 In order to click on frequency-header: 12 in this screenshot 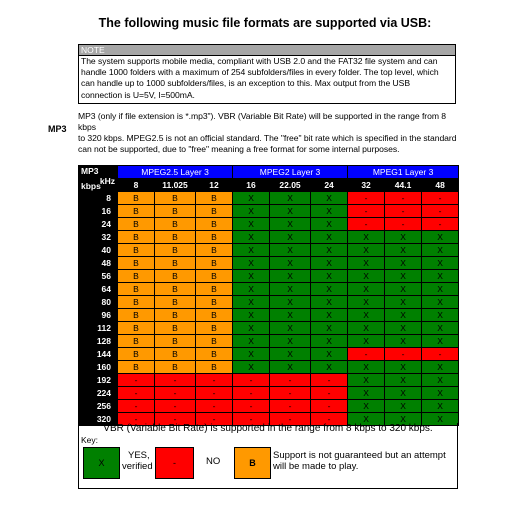, I will do `click(214, 185)`.